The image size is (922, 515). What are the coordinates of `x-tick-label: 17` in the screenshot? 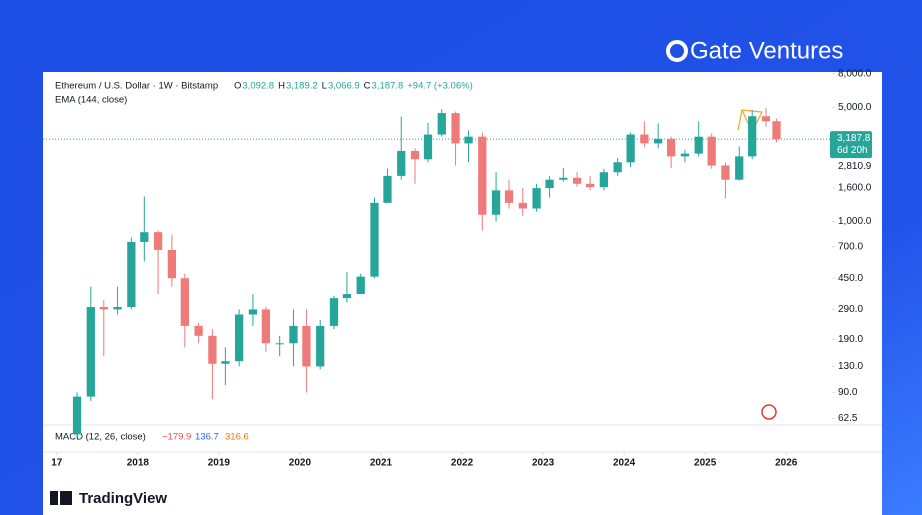 It's located at (57, 463).